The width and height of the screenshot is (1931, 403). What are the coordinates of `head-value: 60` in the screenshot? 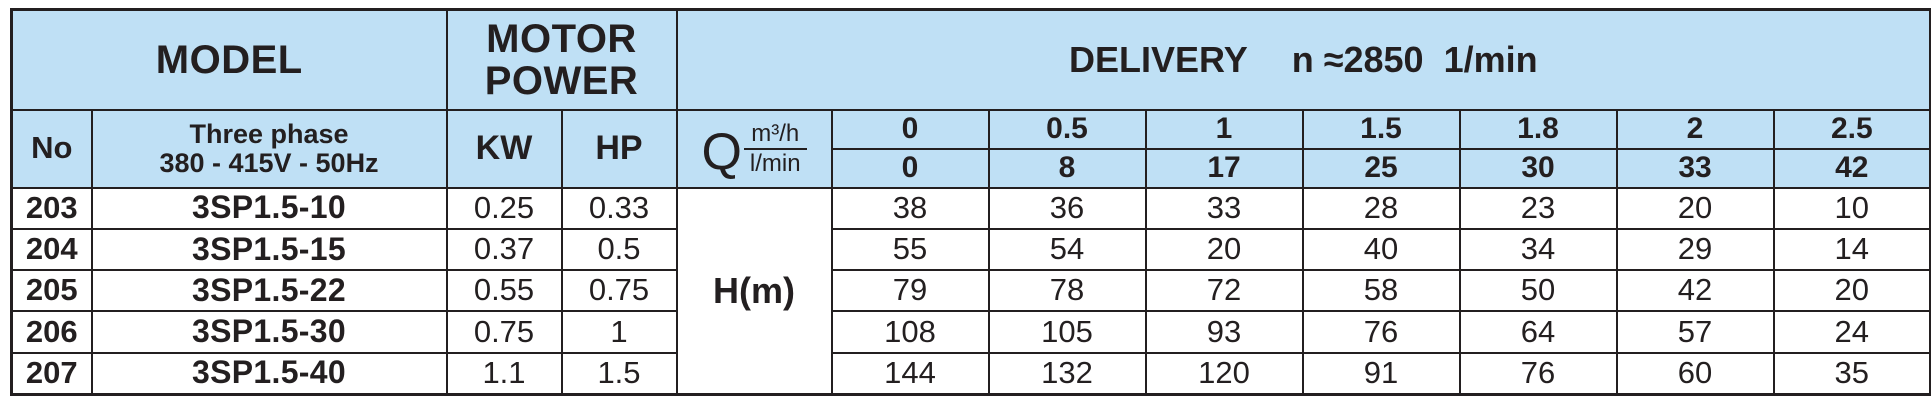 It's located at (1695, 373).